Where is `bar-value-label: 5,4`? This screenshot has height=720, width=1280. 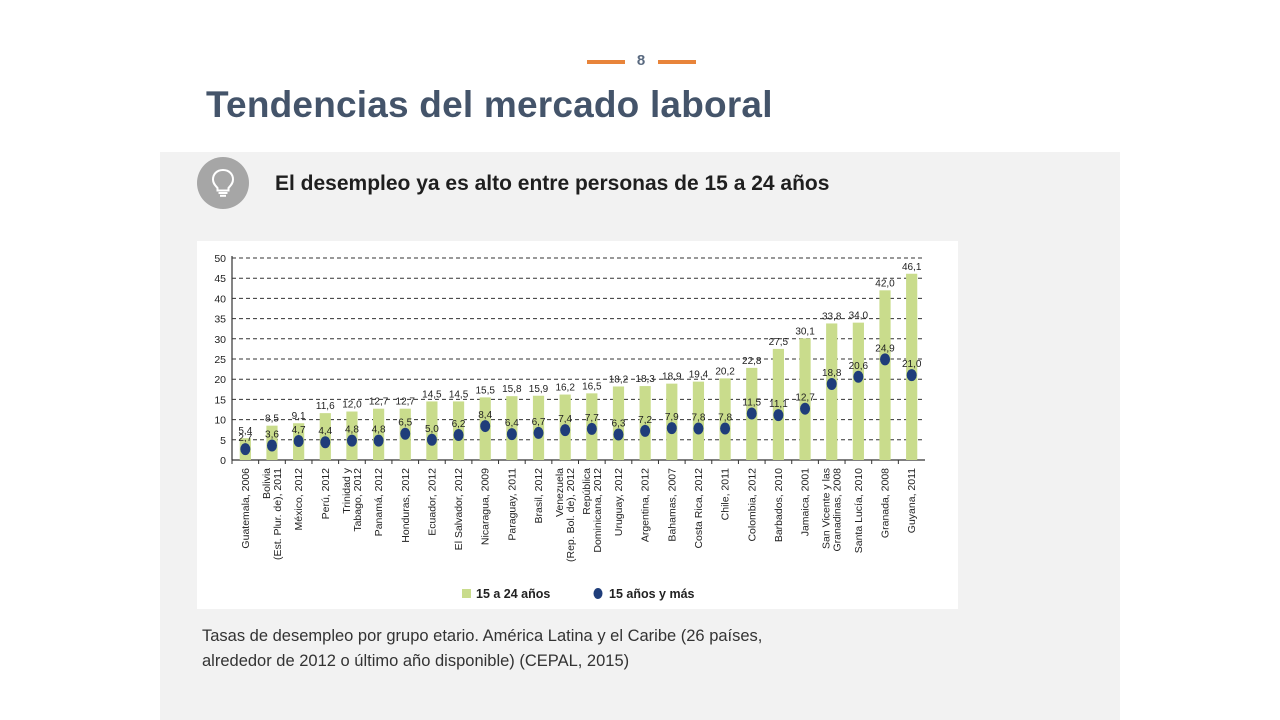
bar-value-label: 5,4 is located at coordinates (245, 431).